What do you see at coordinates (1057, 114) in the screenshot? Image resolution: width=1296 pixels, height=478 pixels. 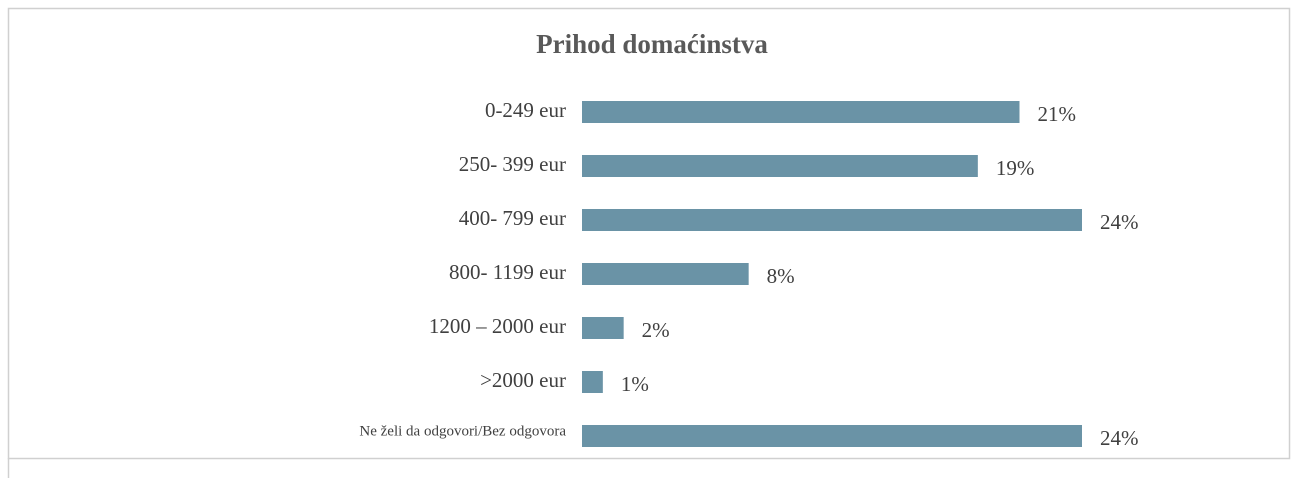 I see `value-label: 21%` at bounding box center [1057, 114].